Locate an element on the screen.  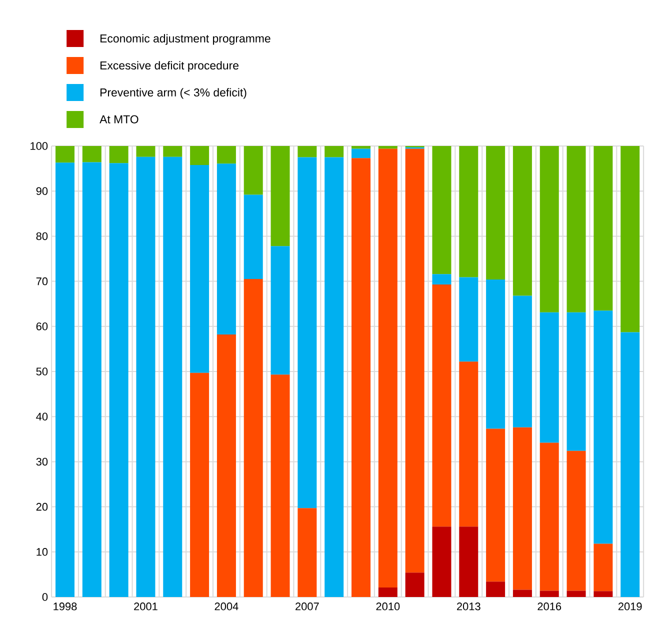
y-tick-label: 100 is located at coordinates (39, 146).